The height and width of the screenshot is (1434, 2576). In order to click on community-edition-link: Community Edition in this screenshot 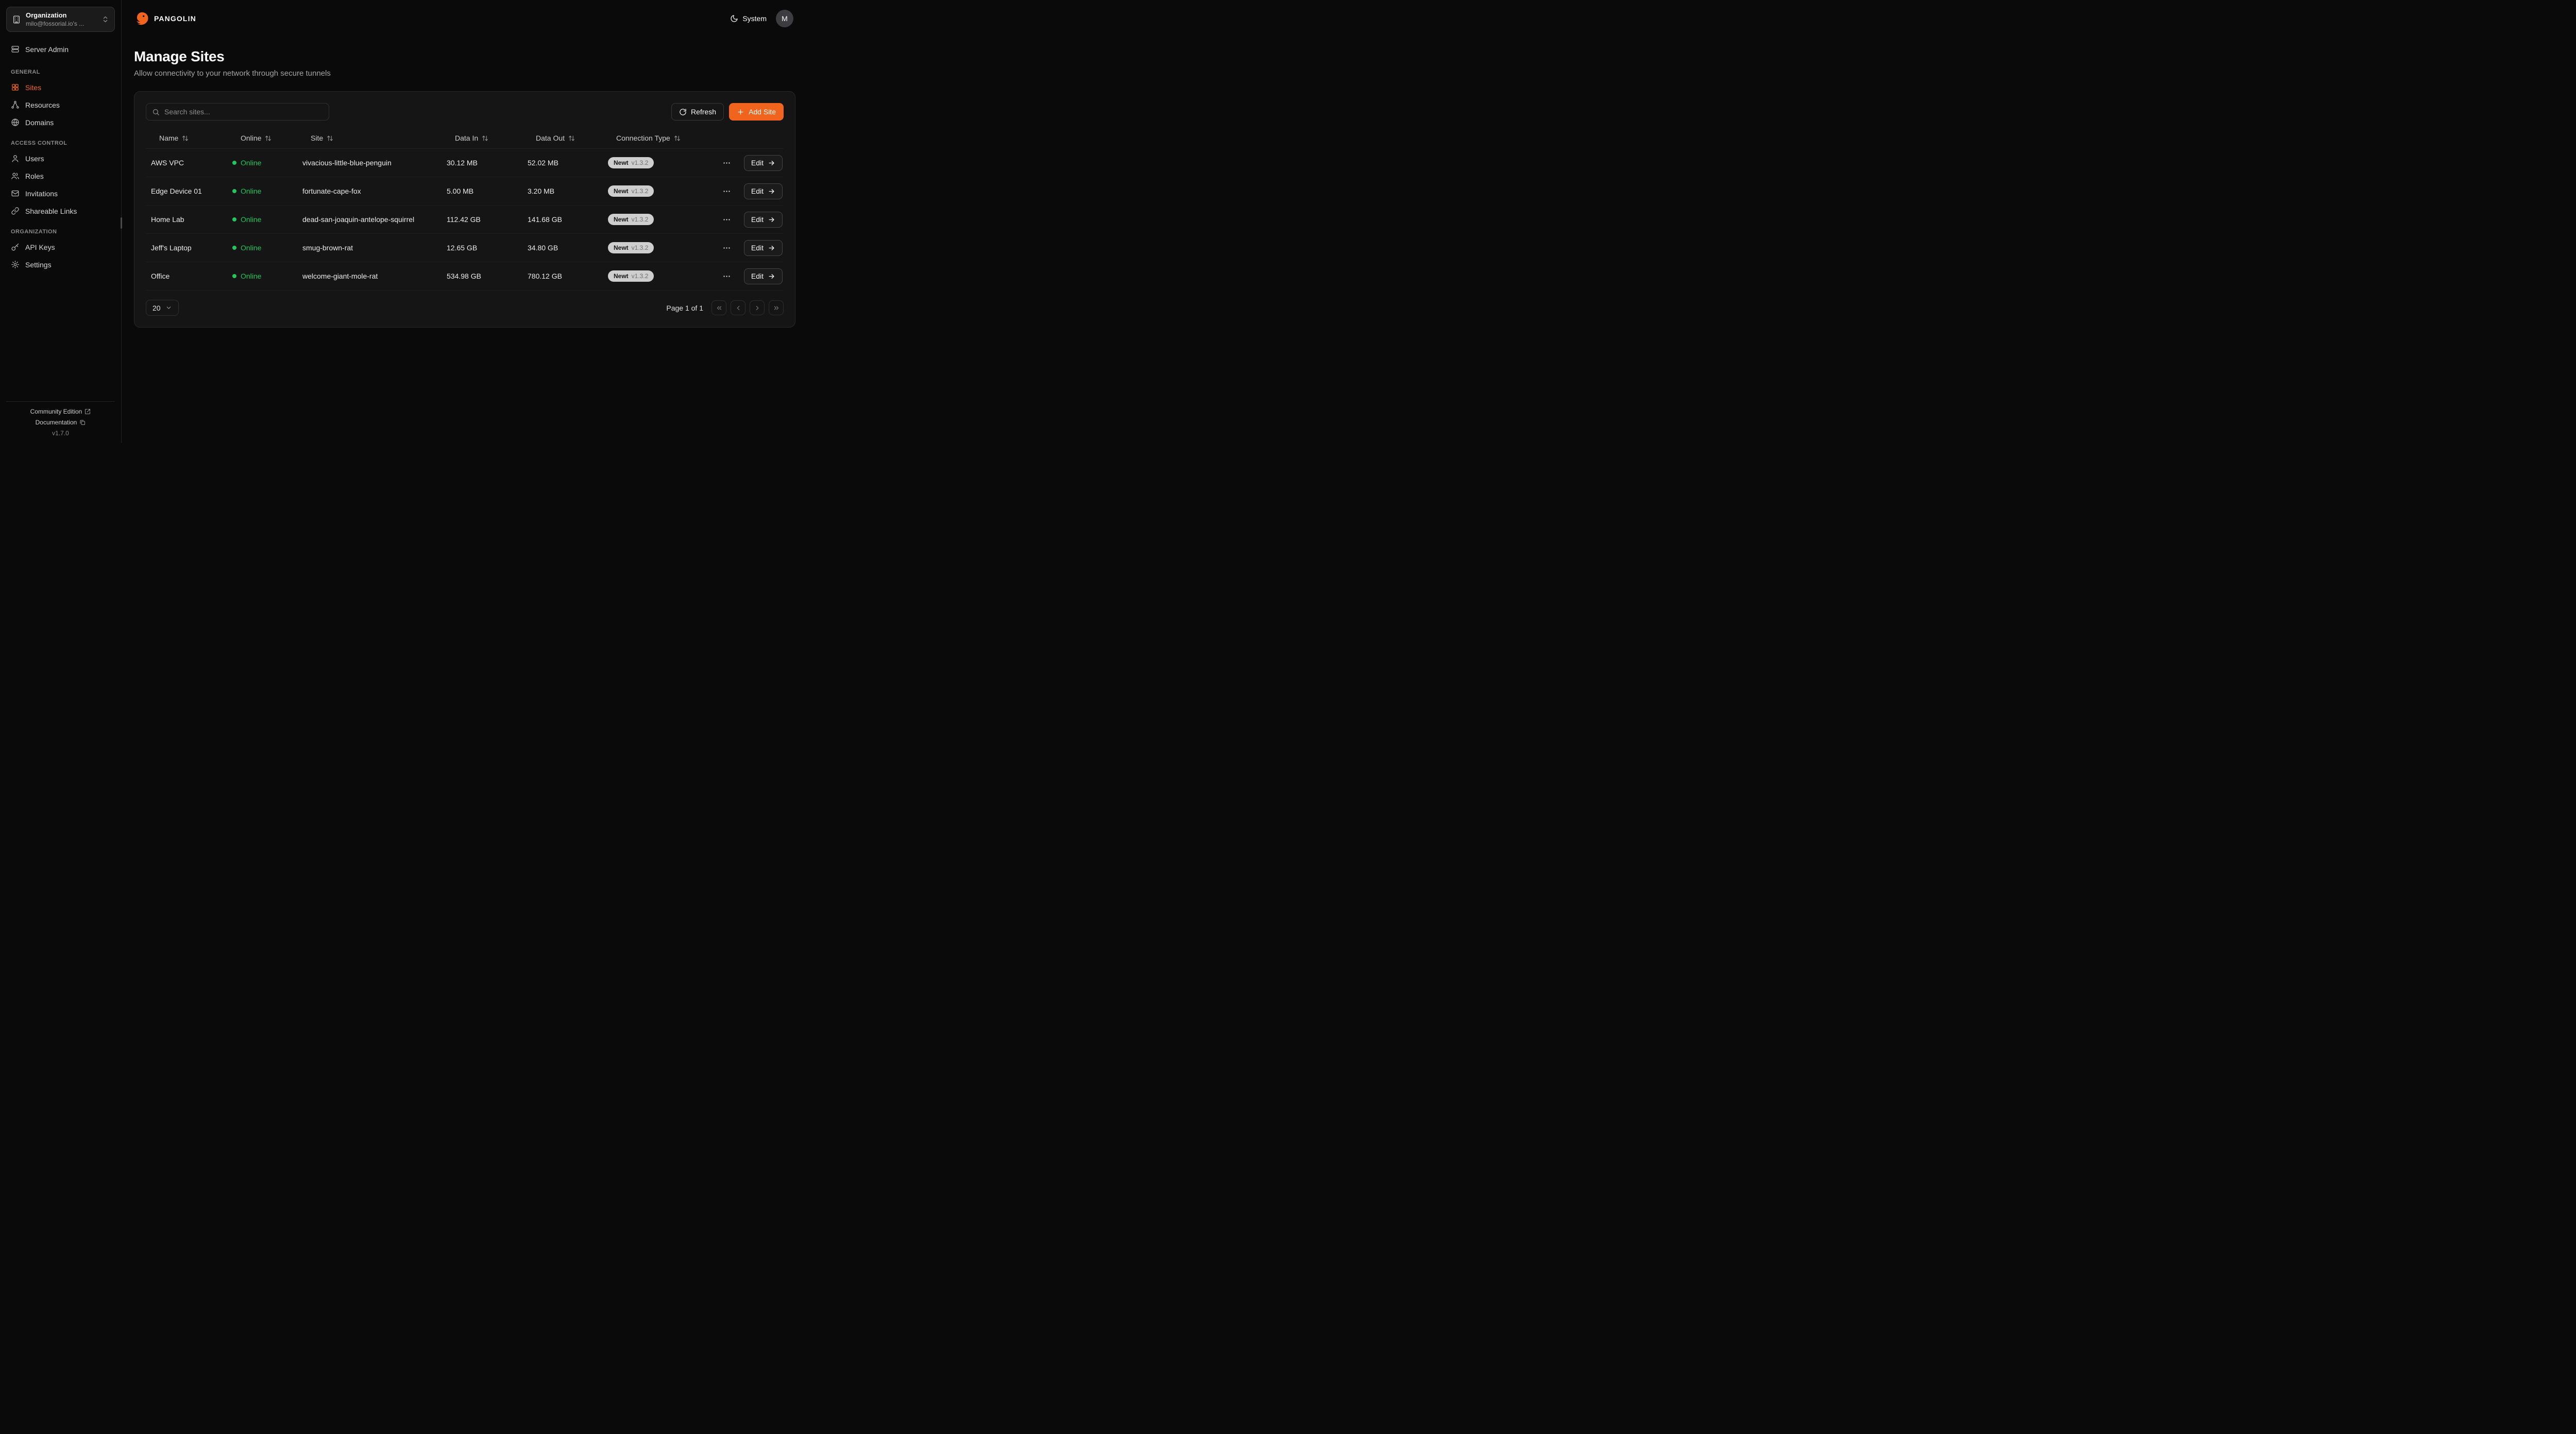, I will do `click(60, 411)`.